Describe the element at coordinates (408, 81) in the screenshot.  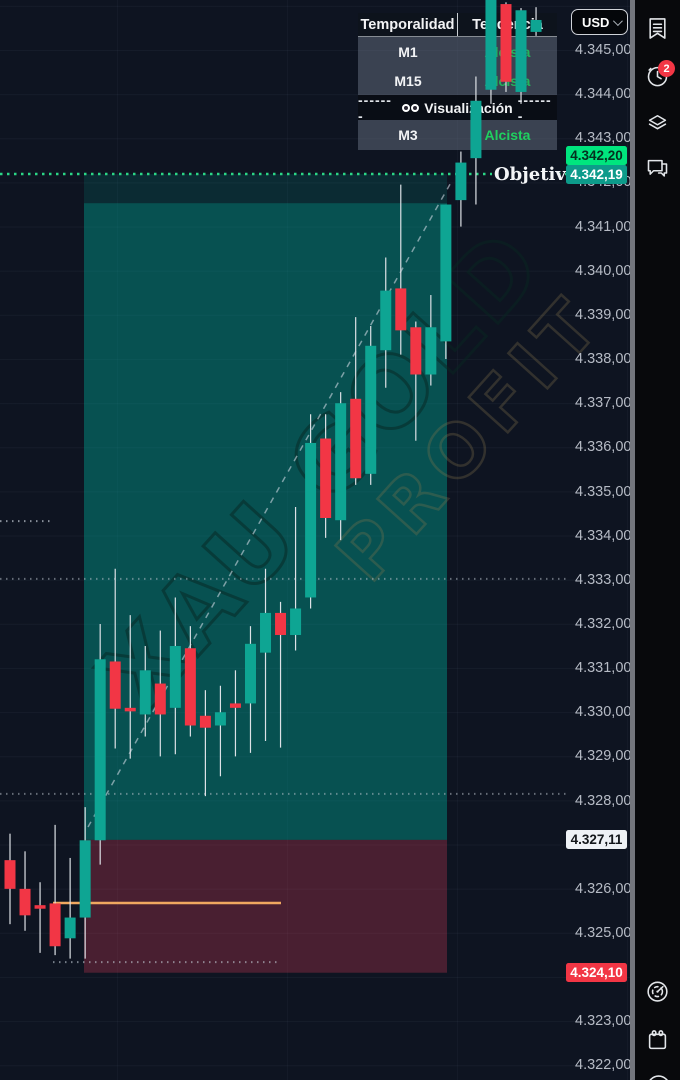
I see `timeframe-label: M15` at that location.